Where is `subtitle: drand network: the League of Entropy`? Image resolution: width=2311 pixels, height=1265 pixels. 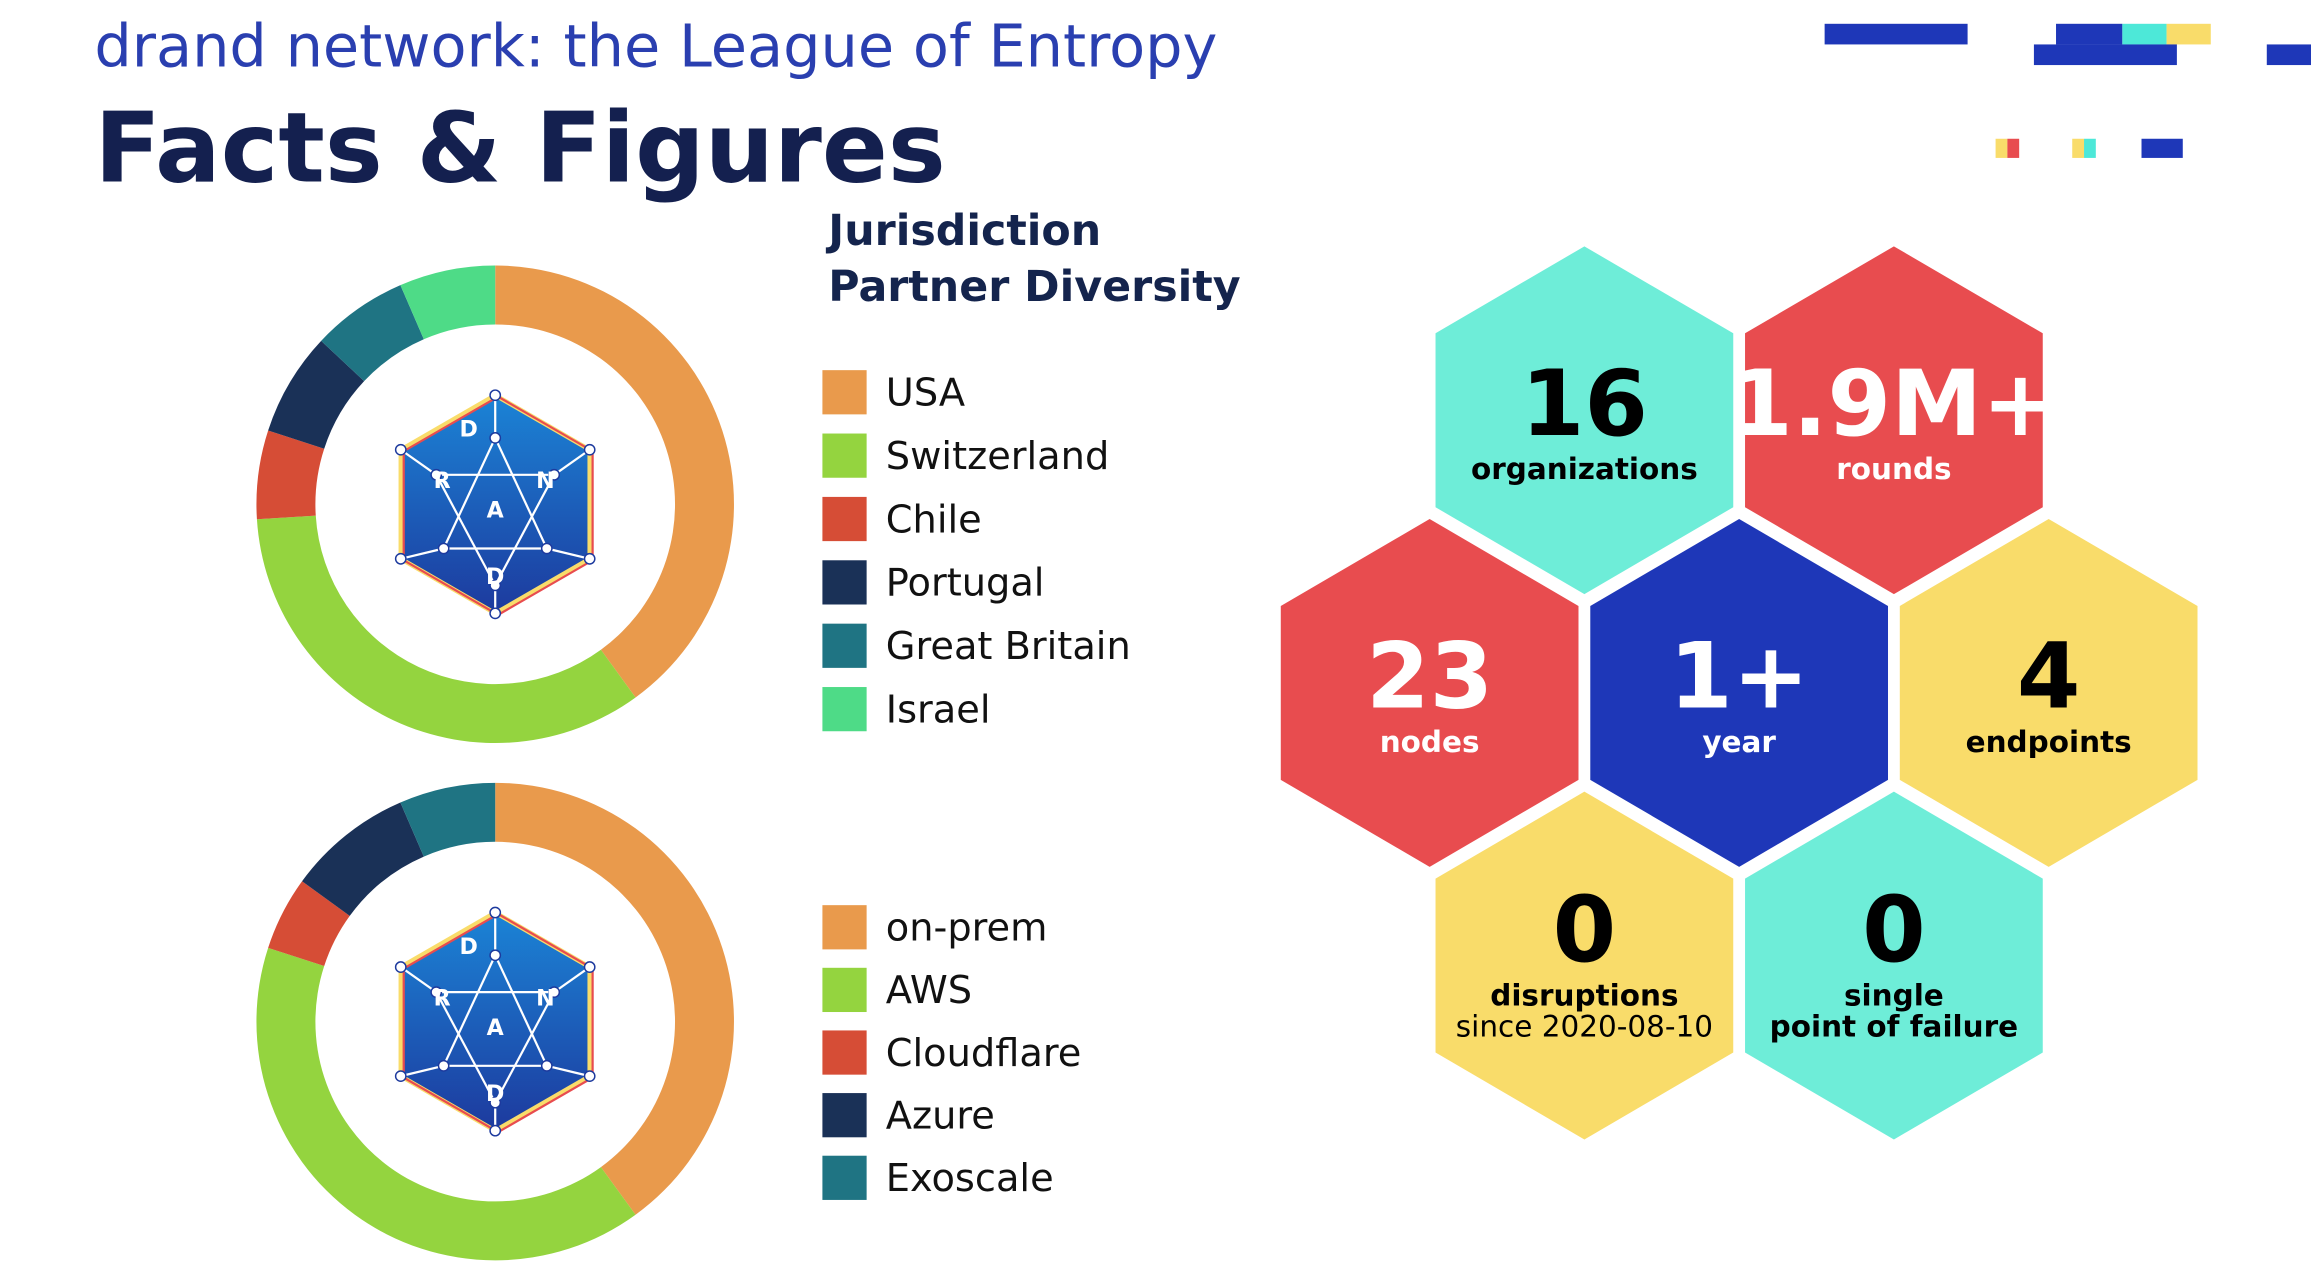
subtitle: drand network: the League of Entropy is located at coordinates (655, 46).